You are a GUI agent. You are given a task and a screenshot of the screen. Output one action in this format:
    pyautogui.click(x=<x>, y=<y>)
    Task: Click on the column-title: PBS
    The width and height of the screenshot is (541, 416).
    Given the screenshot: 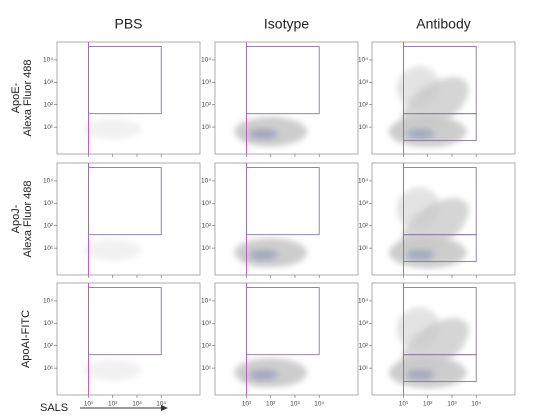 What is the action you would take?
    pyautogui.click(x=128, y=24)
    